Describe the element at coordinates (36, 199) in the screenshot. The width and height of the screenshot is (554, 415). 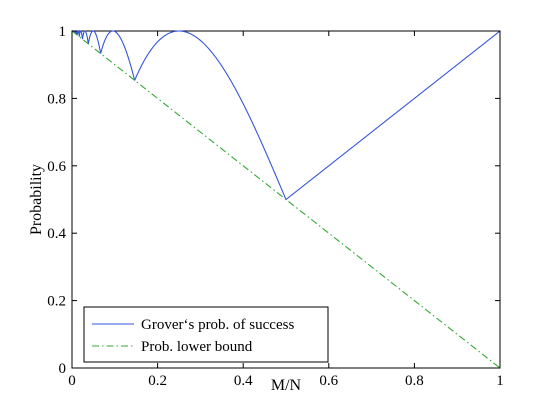
I see `y-axis-label: Probability` at that location.